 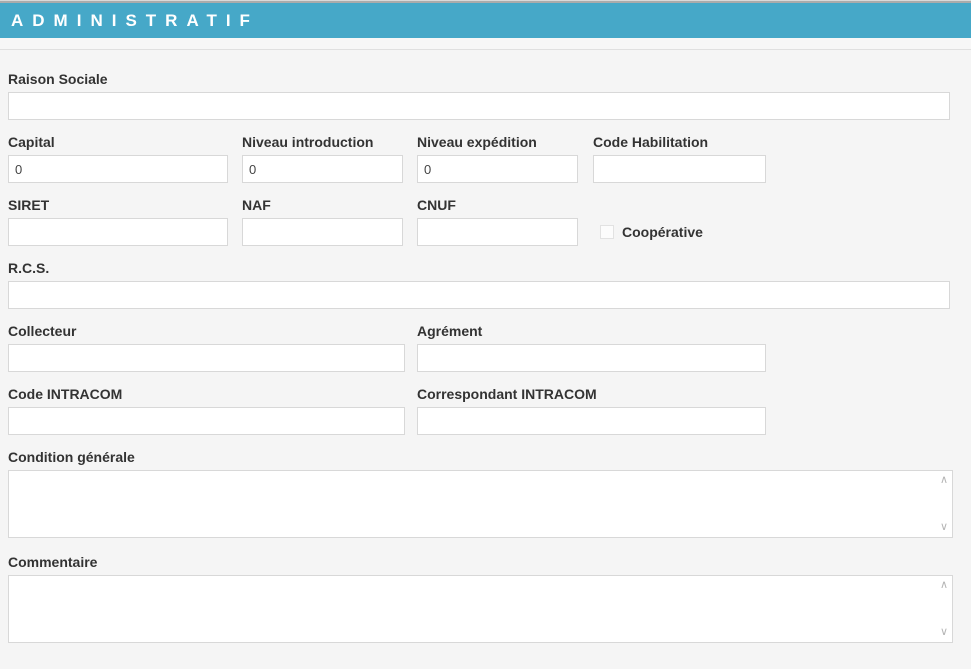 I want to click on field-agrement: Agrément, so click(x=591, y=348).